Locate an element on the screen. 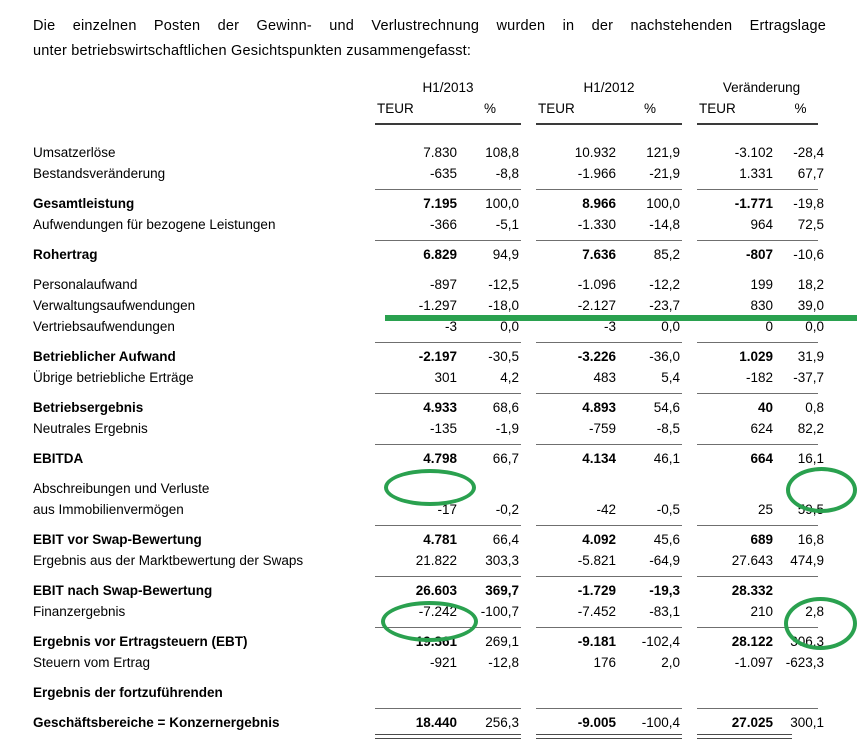 The width and height of the screenshot is (857, 739). cell-pct-g3: -37,7 is located at coordinates (808, 377).